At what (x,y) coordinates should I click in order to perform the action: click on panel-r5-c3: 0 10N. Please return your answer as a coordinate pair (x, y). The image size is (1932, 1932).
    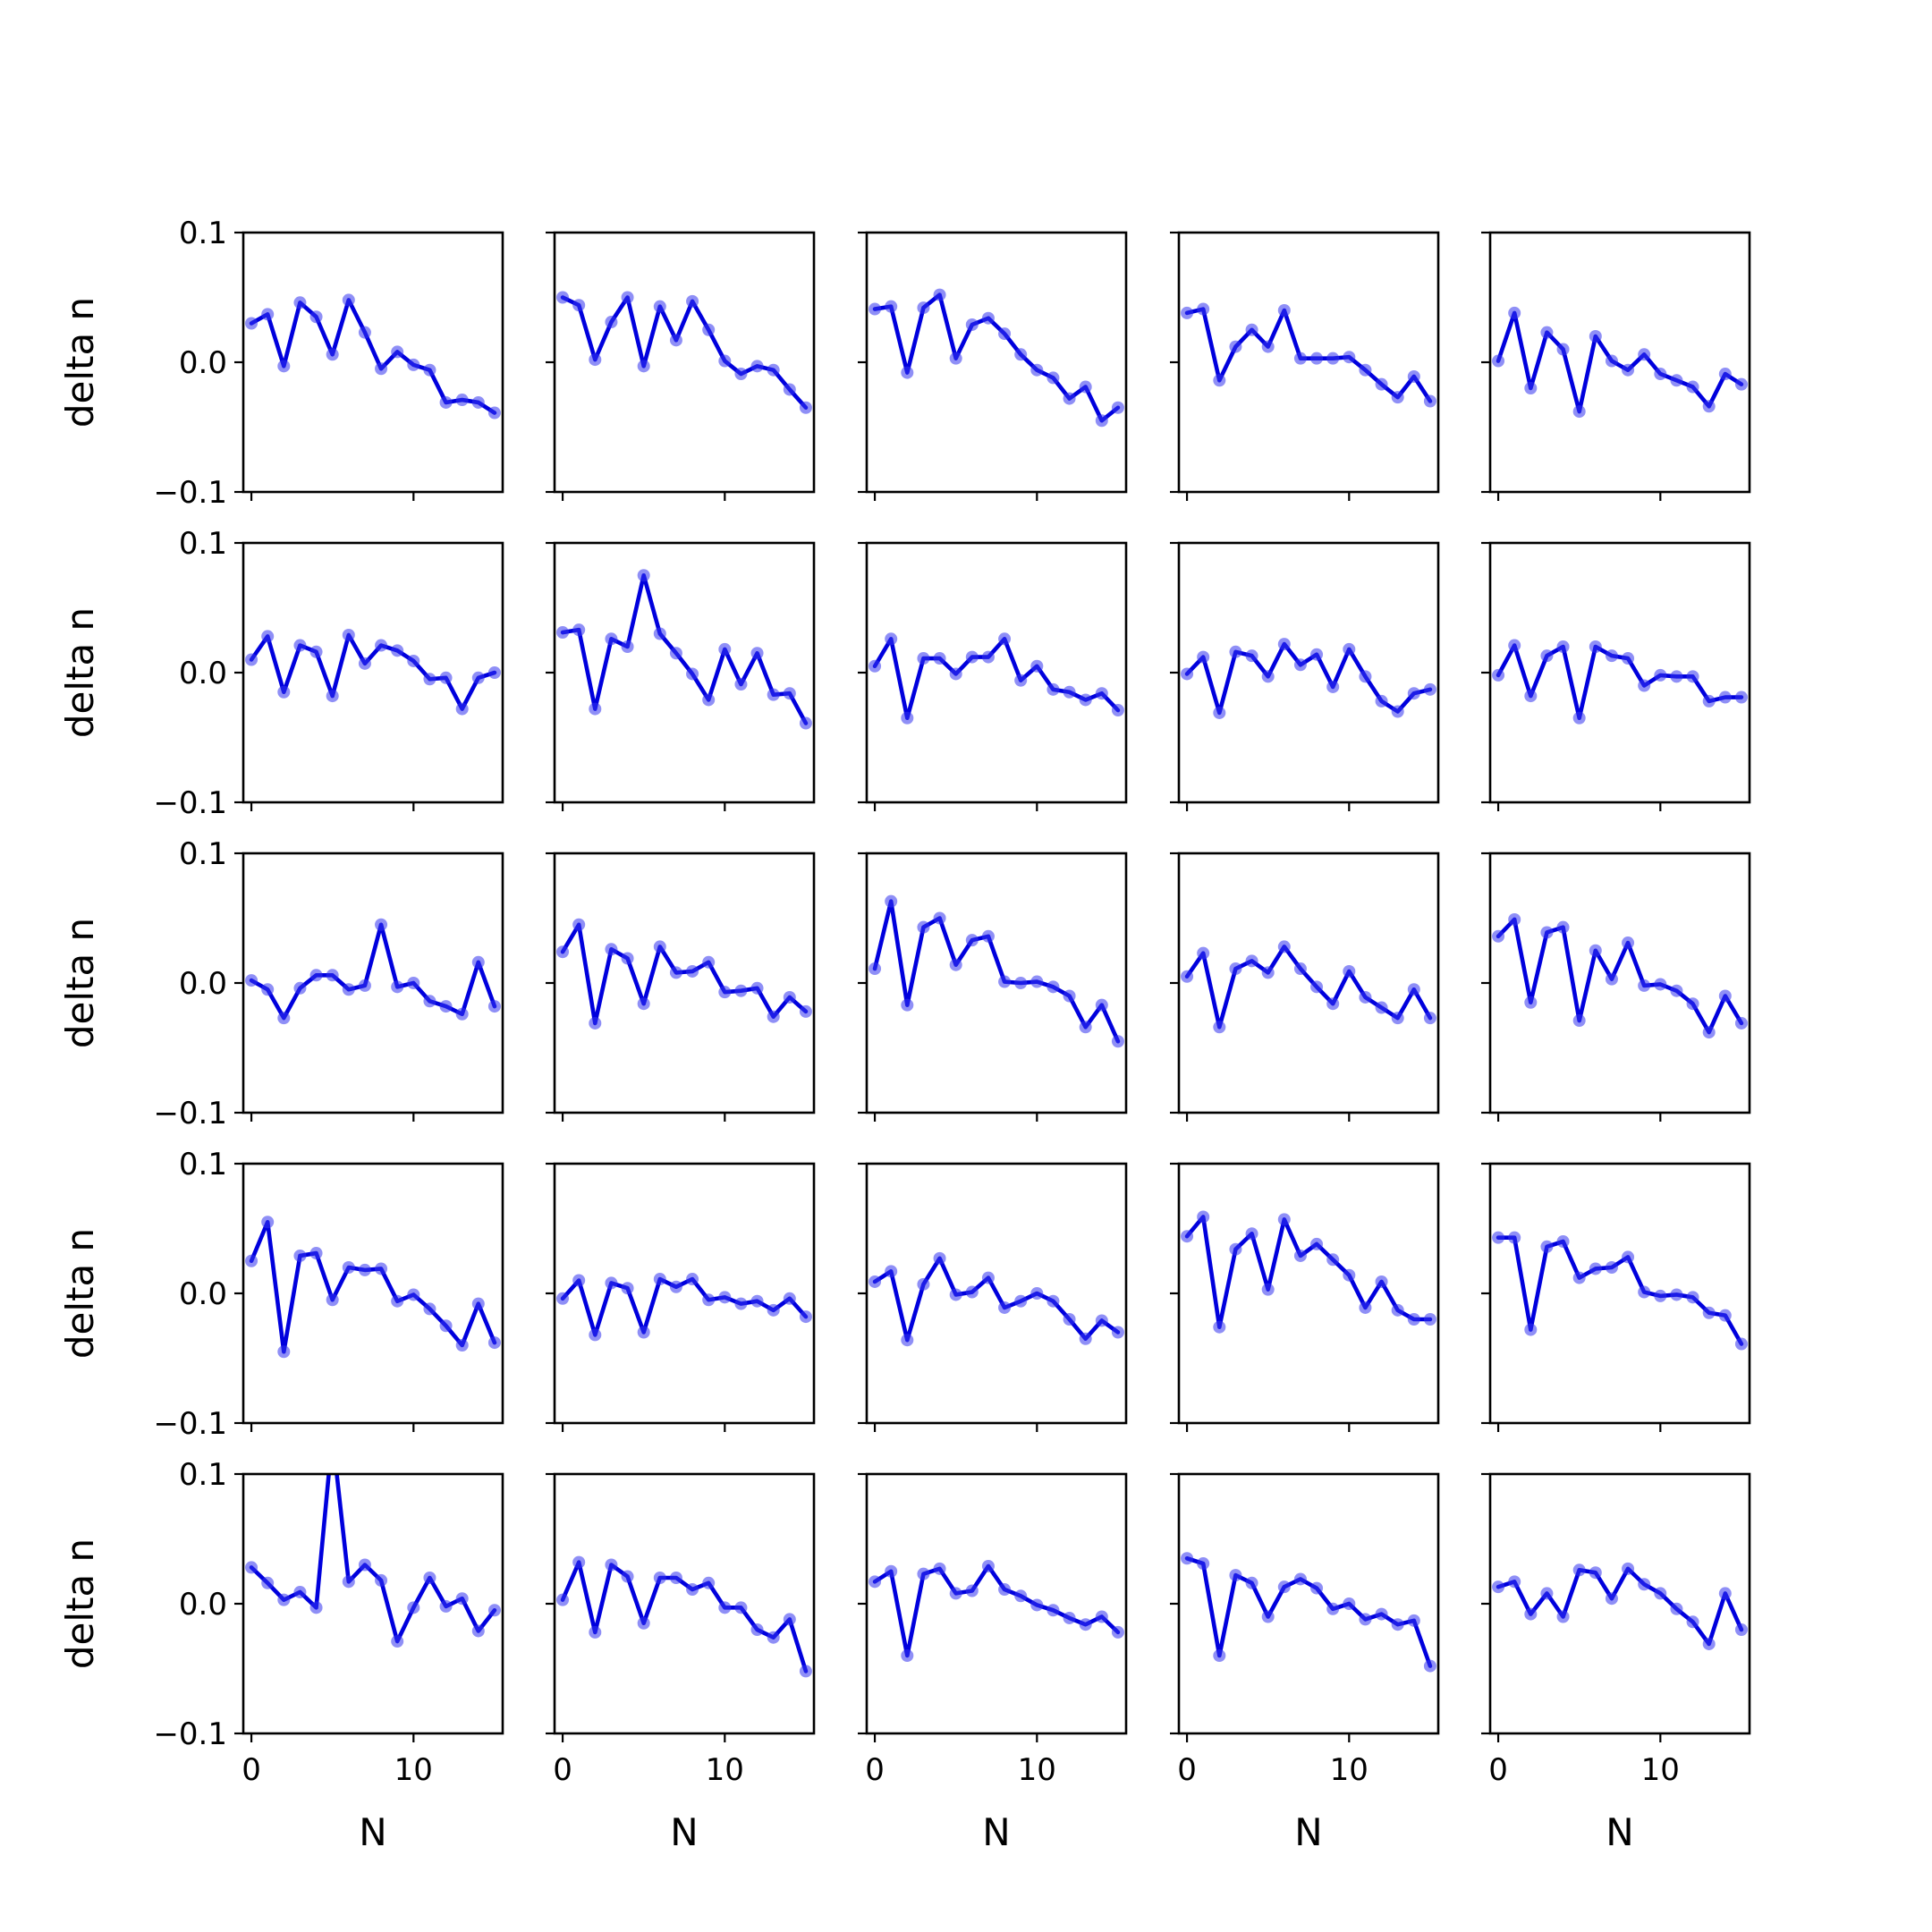
    Looking at the image, I should click on (993, 1663).